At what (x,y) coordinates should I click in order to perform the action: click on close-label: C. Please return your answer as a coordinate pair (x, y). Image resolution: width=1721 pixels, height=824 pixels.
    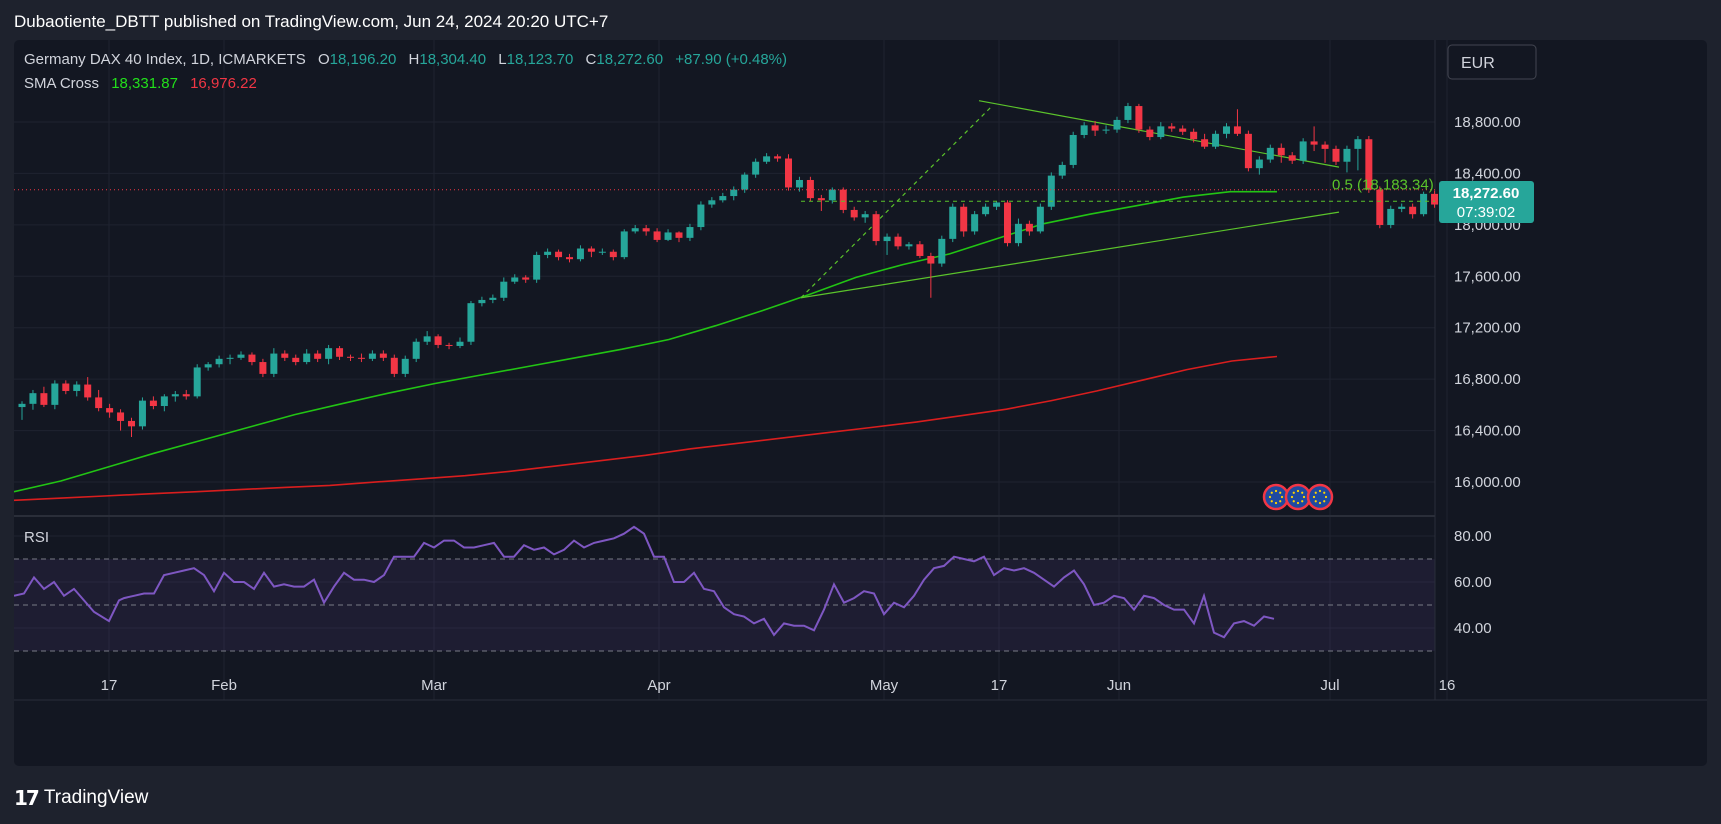
    Looking at the image, I should click on (591, 59).